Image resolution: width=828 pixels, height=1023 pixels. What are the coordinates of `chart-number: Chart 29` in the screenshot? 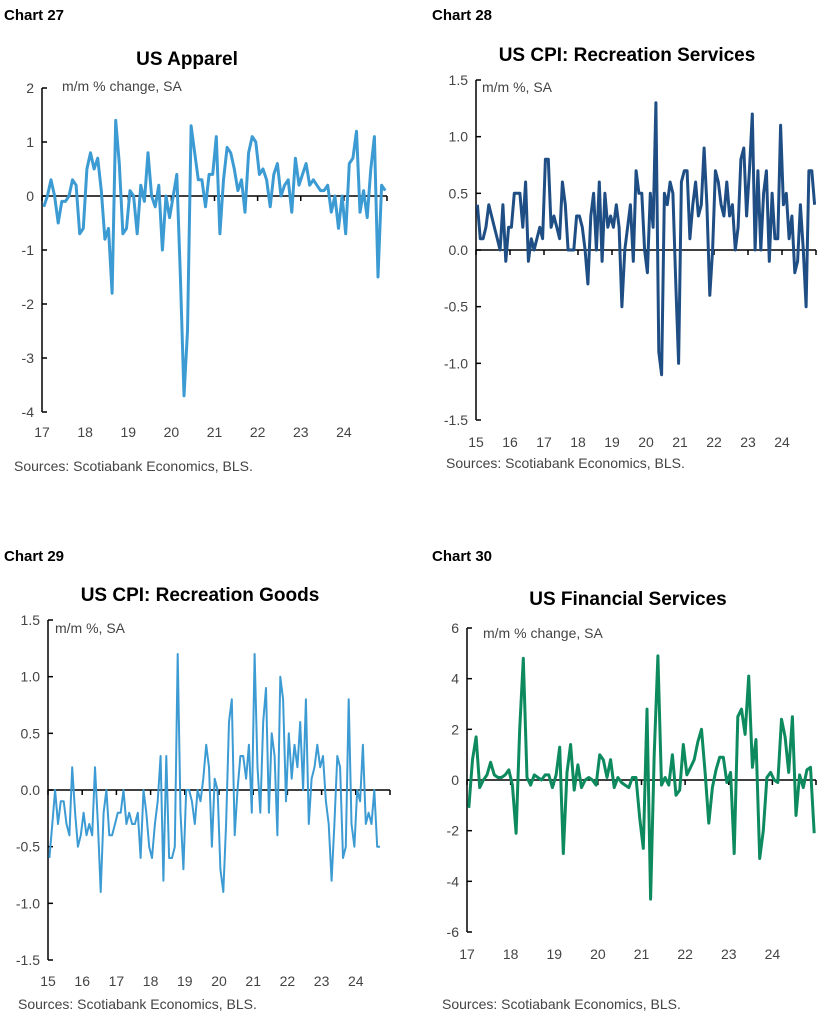 It's located at (34, 556).